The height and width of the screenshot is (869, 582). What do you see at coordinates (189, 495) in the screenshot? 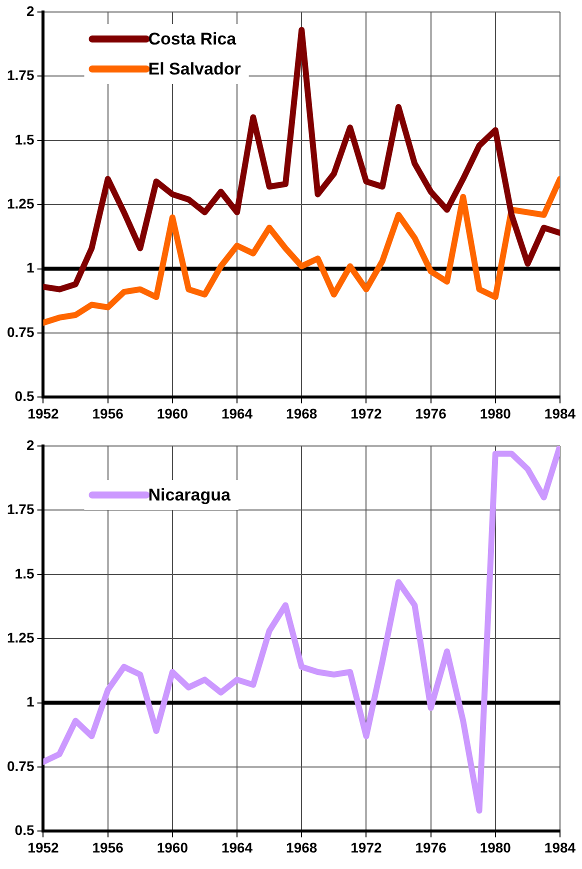
I see `legend-label: Nicaragua` at bounding box center [189, 495].